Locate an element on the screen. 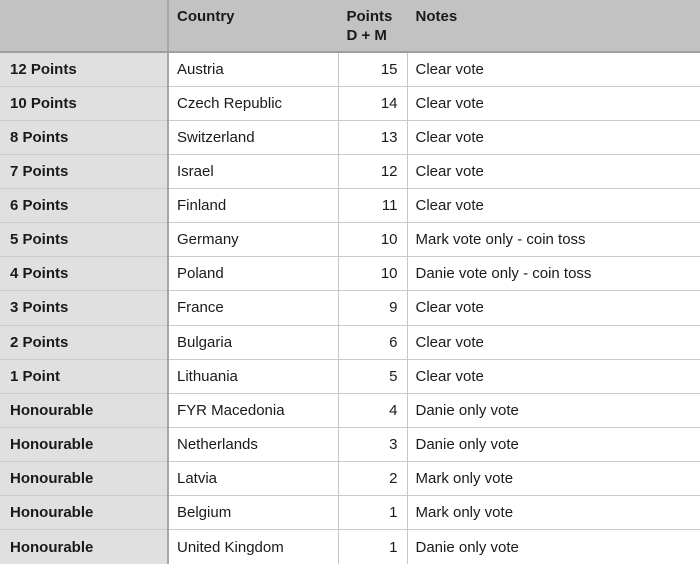 The width and height of the screenshot is (700, 564). rank-cell: 6 Points is located at coordinates (84, 205).